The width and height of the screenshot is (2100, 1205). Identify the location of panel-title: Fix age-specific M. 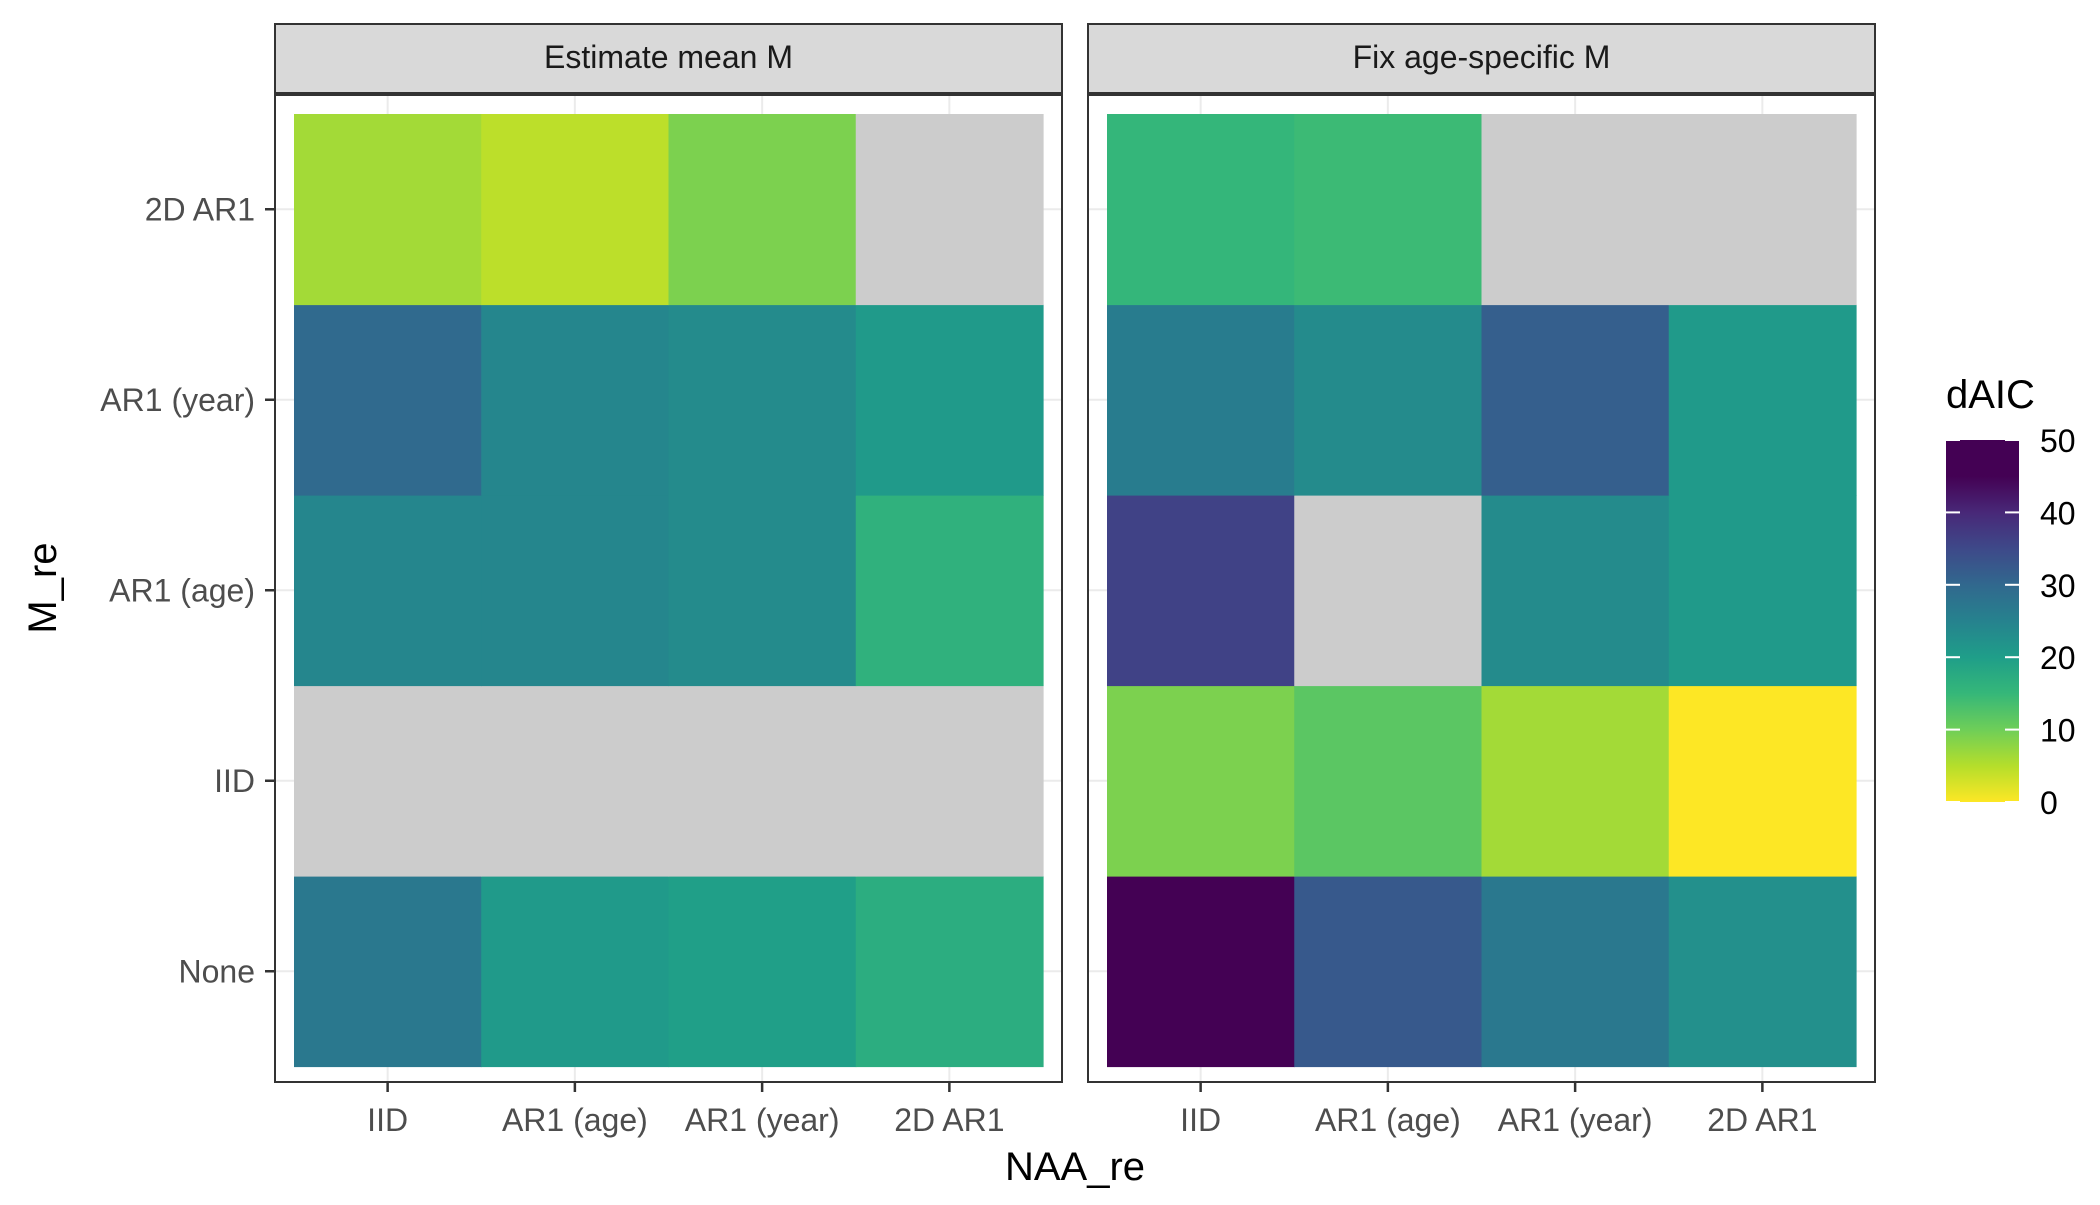
(1482, 57).